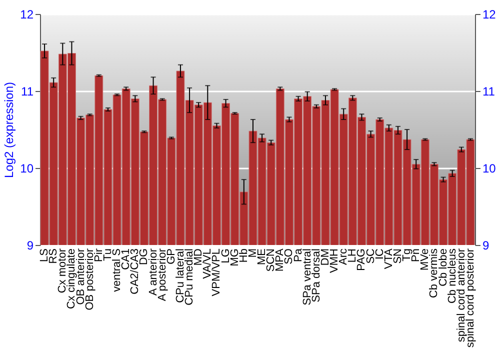 This screenshot has width=500, height=350. What do you see at coordinates (489, 15) in the screenshot?
I see `y2-tick-label: 12` at bounding box center [489, 15].